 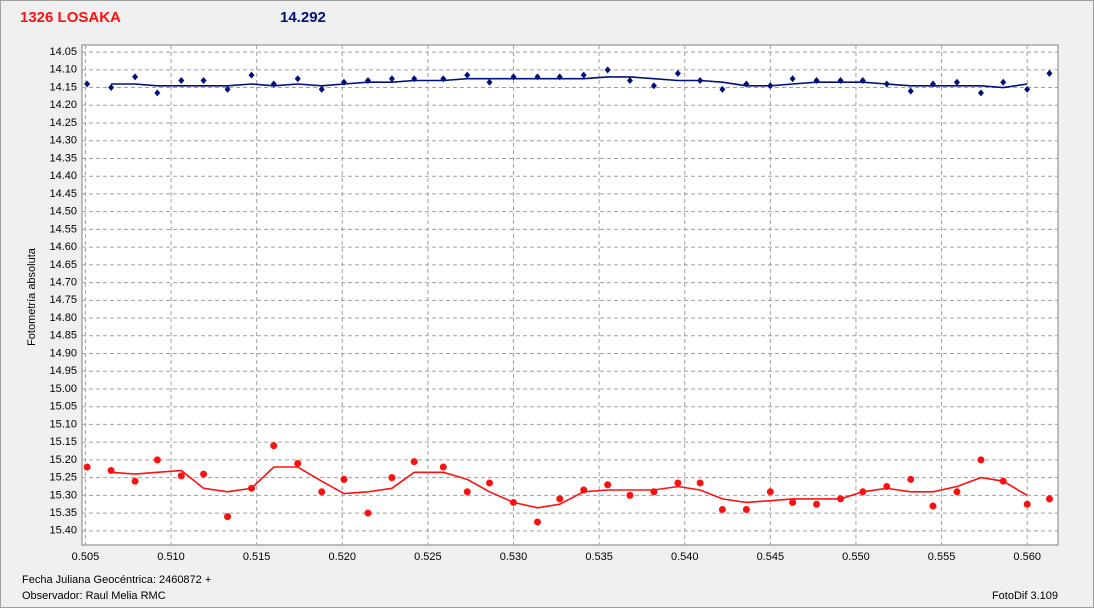 I want to click on x-tick-label: 0.515, so click(x=257, y=557).